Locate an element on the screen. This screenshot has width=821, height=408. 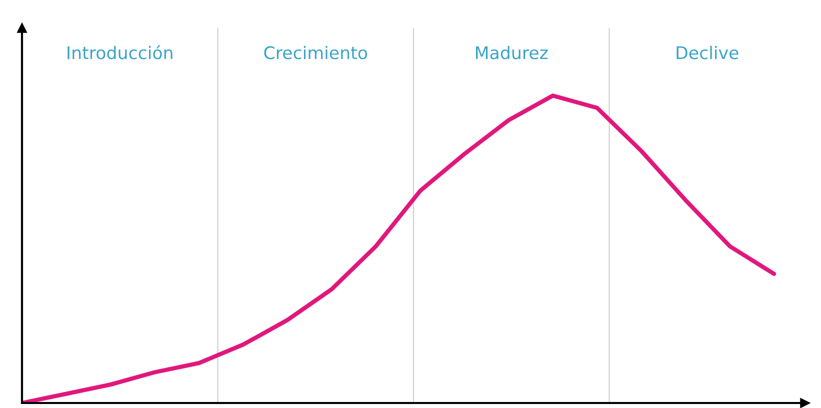
text: Crecimiento is located at coordinates (316, 53).